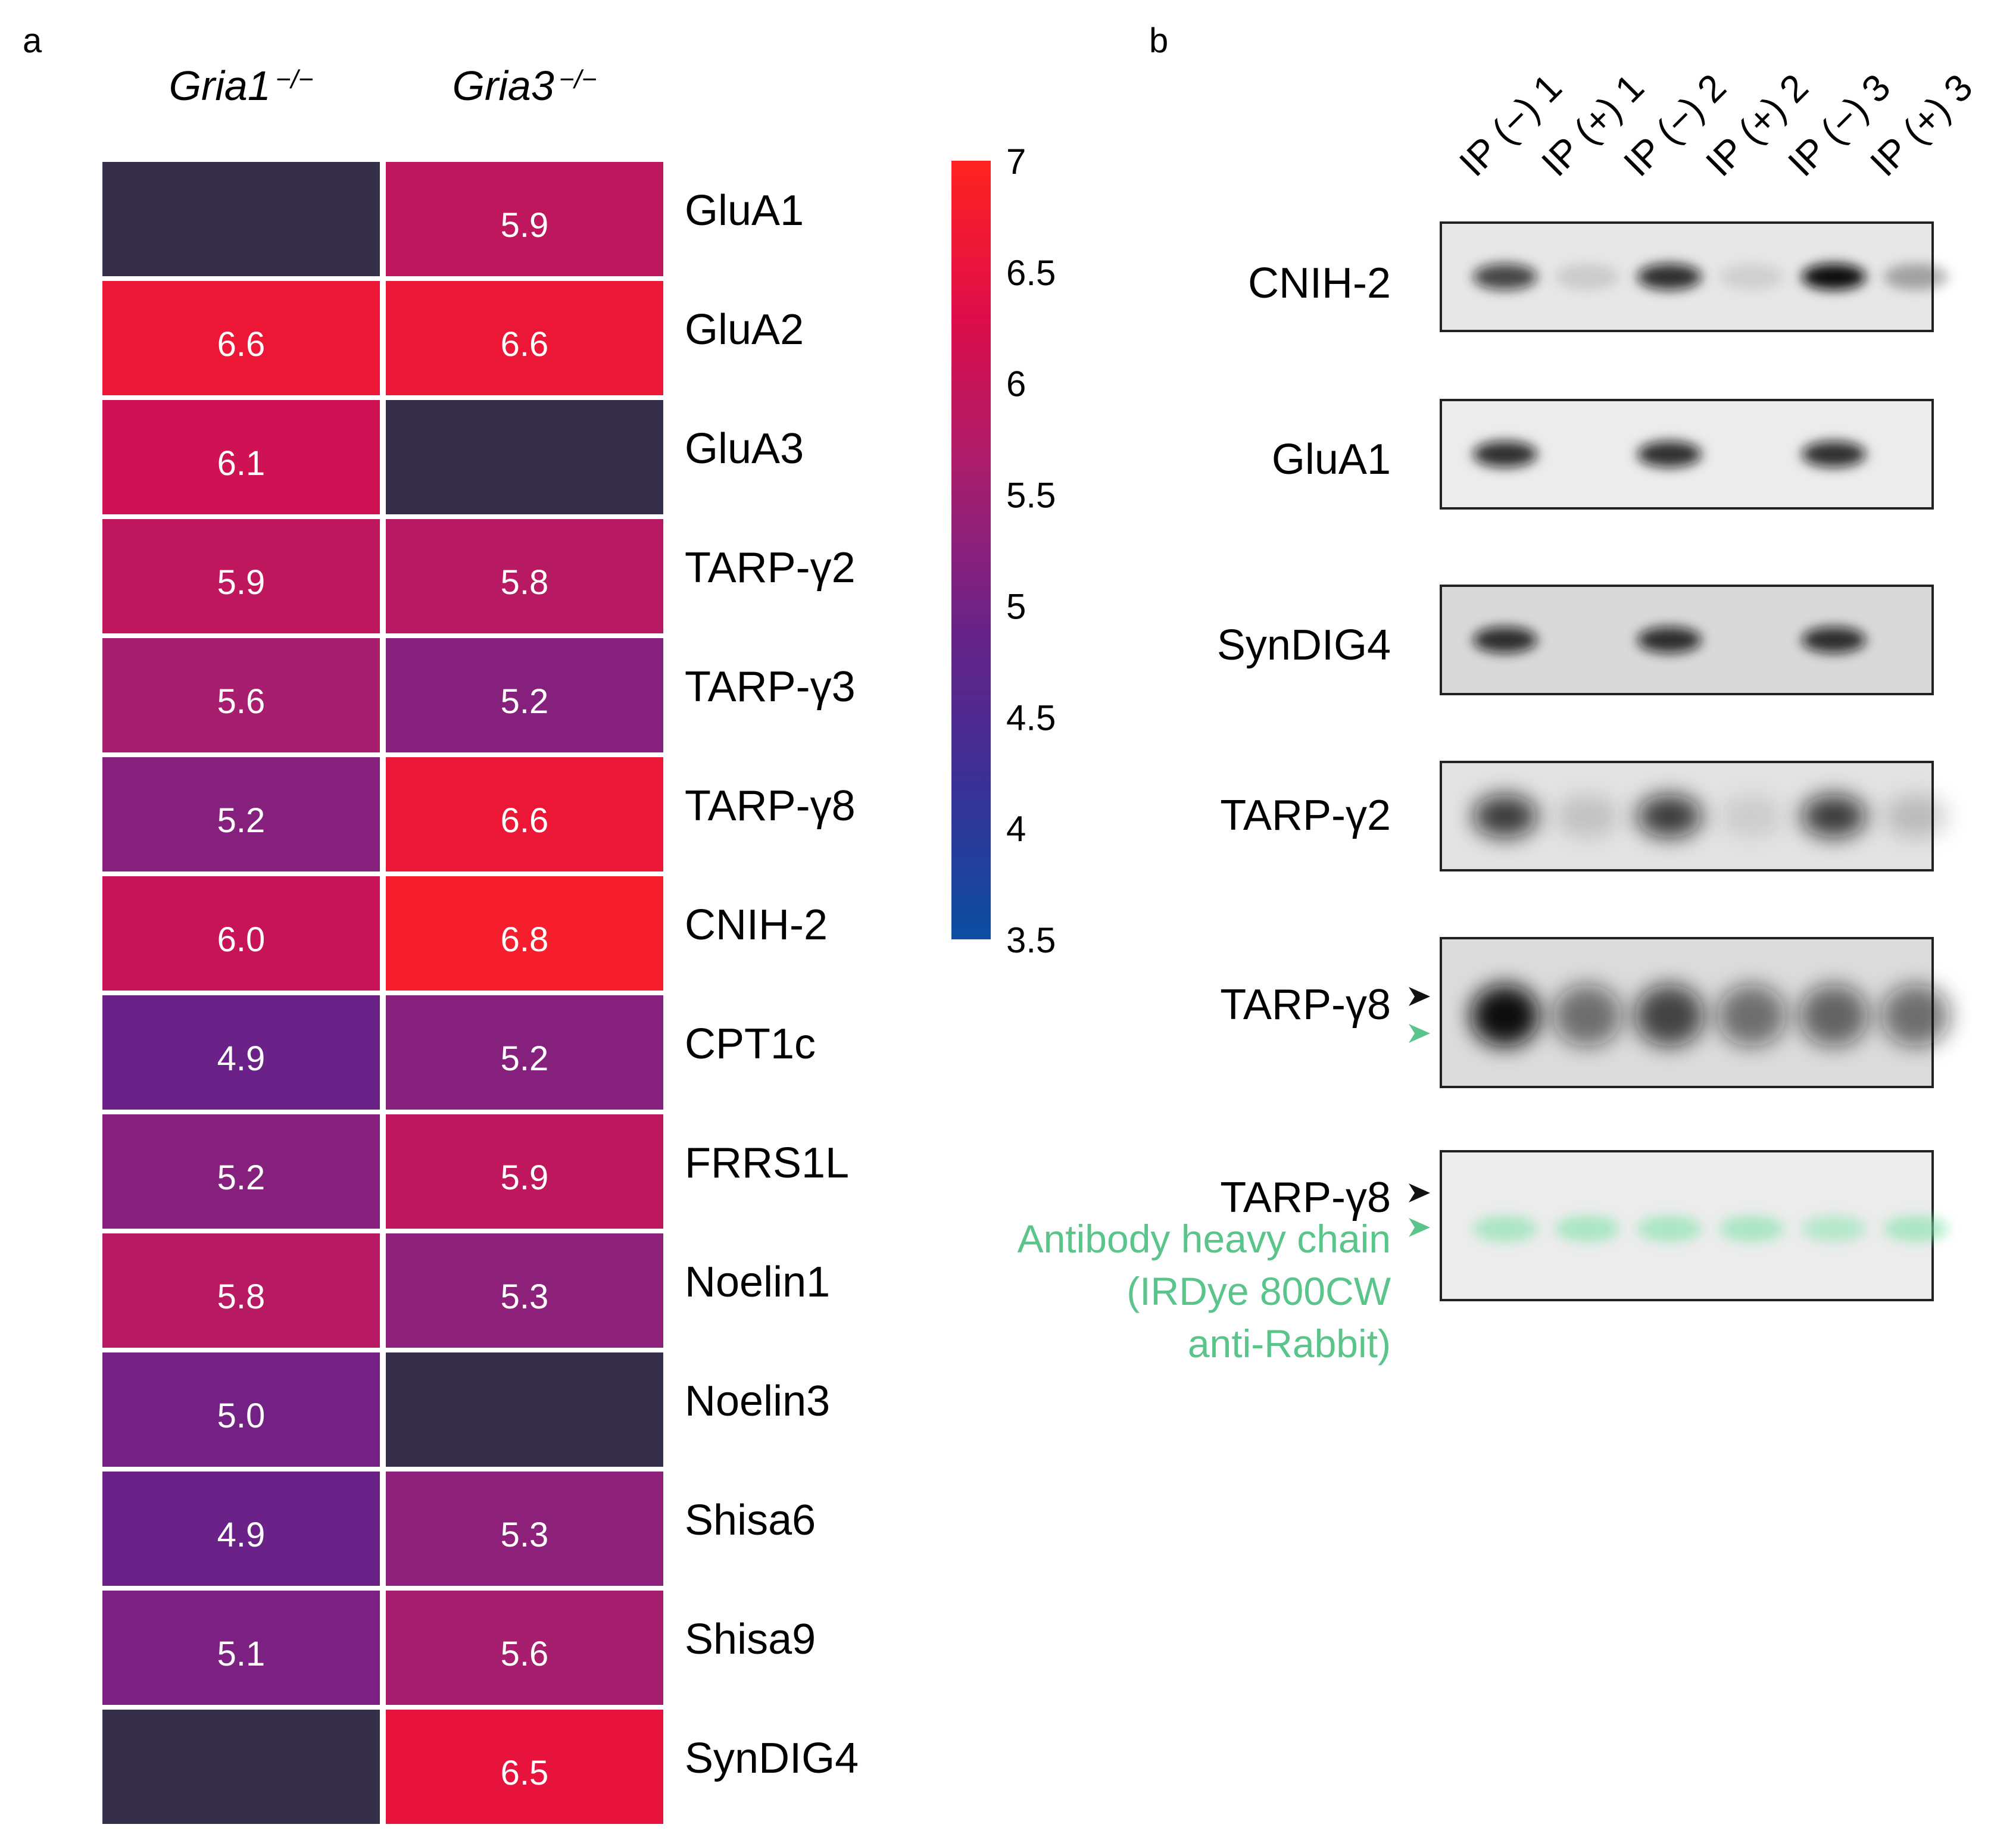 The height and width of the screenshot is (1840, 2016). What do you see at coordinates (525, 940) in the screenshot?
I see `heatmap-cell-value: 6.8` at bounding box center [525, 940].